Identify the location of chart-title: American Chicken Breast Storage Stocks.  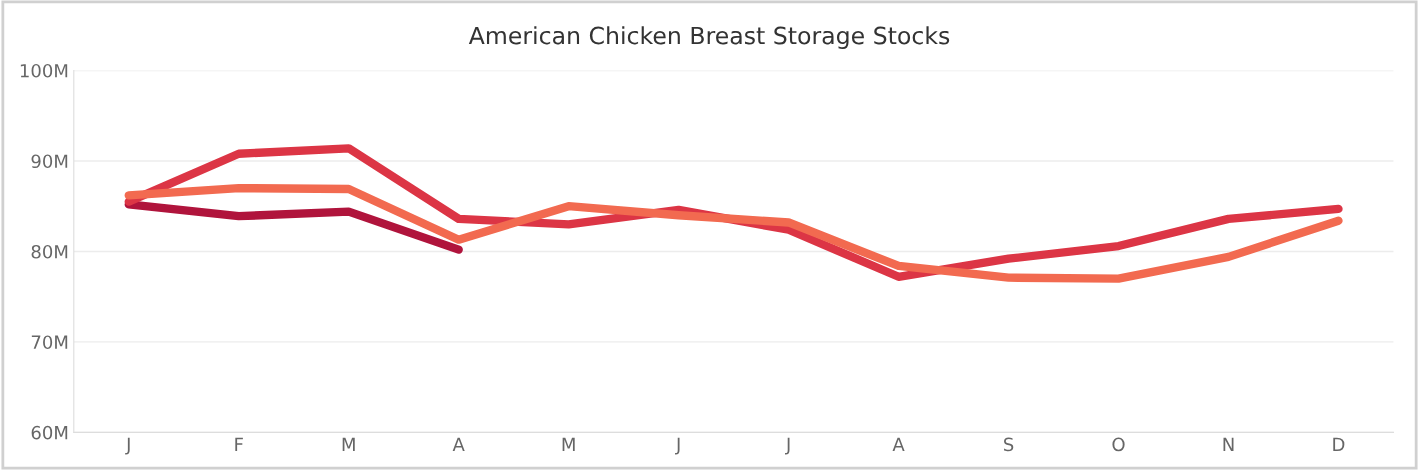
(709, 38).